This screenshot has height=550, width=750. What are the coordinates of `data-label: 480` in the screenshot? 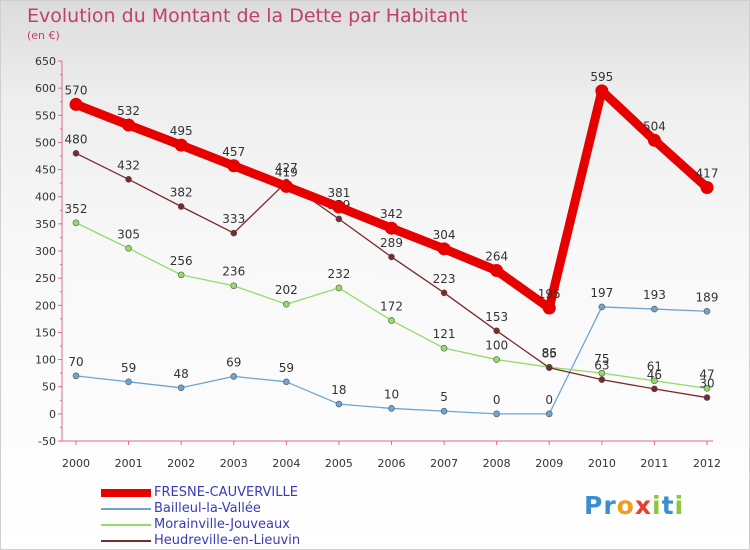 It's located at (76, 139).